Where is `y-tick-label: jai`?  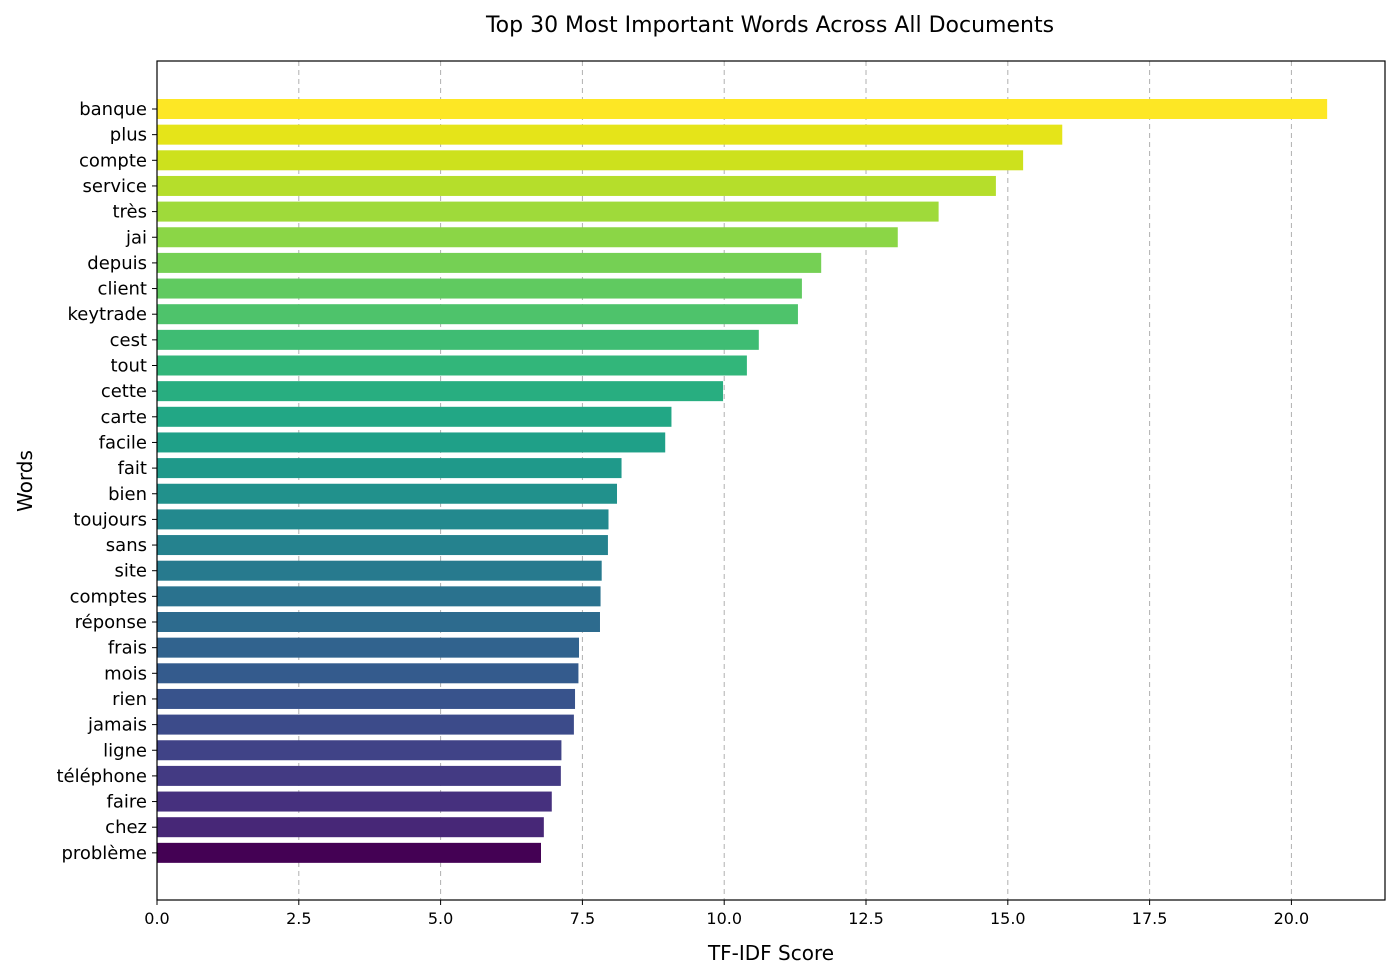 y-tick-label: jai is located at coordinates (136, 237).